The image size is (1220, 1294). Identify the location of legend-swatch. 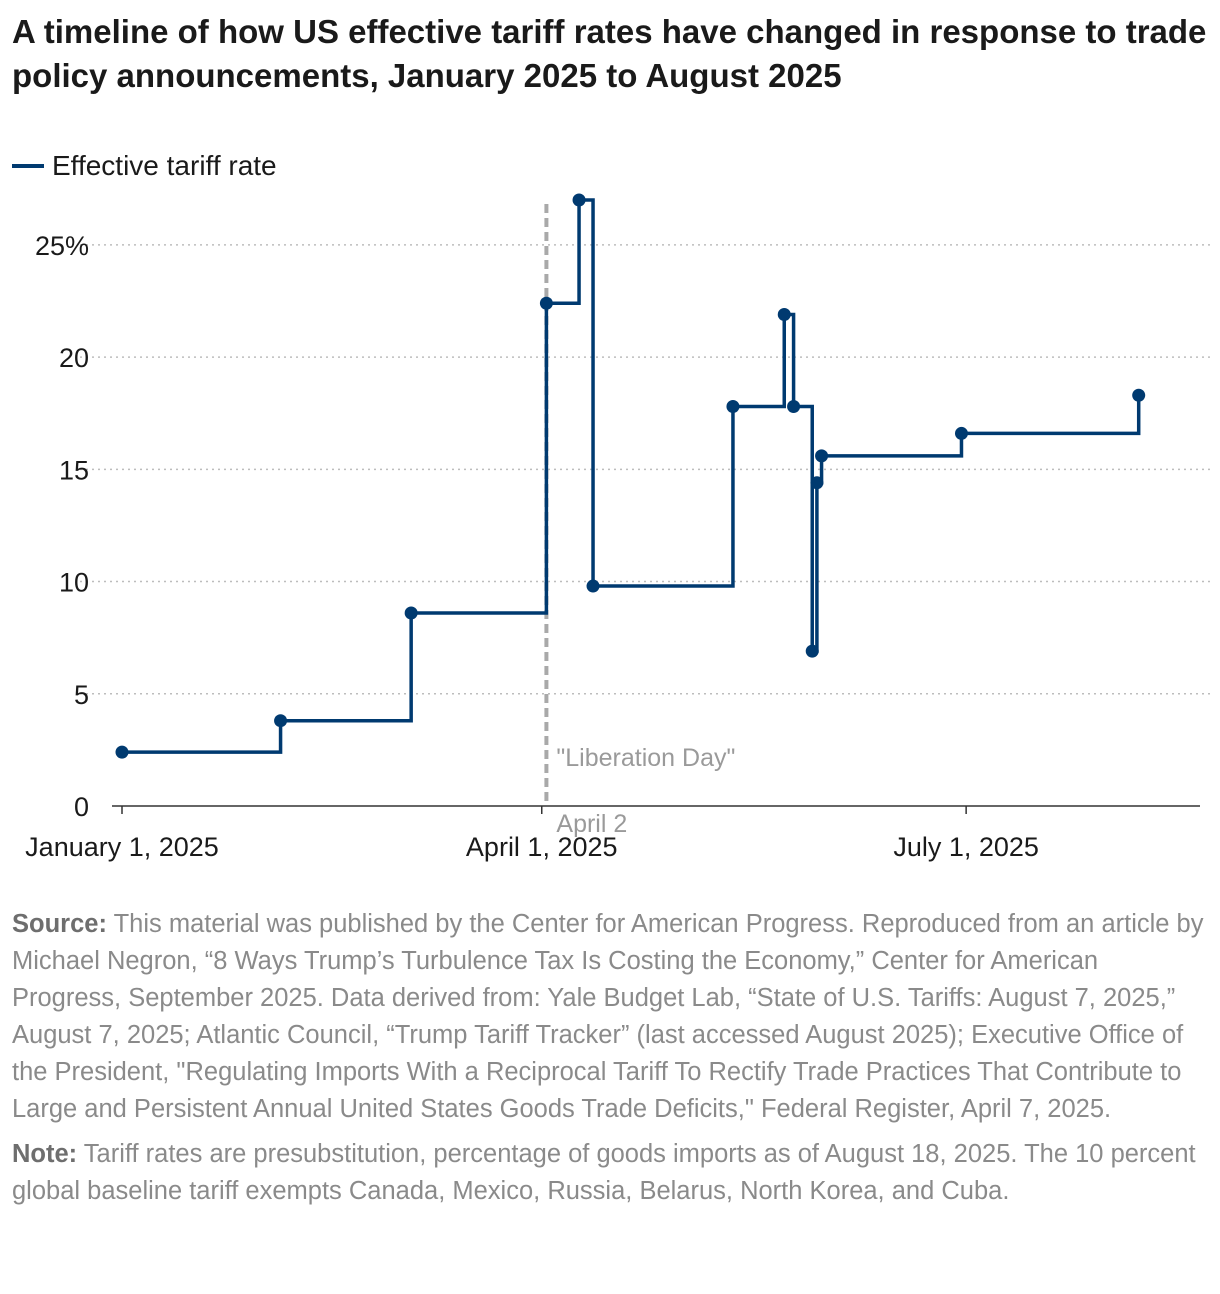
(28, 166).